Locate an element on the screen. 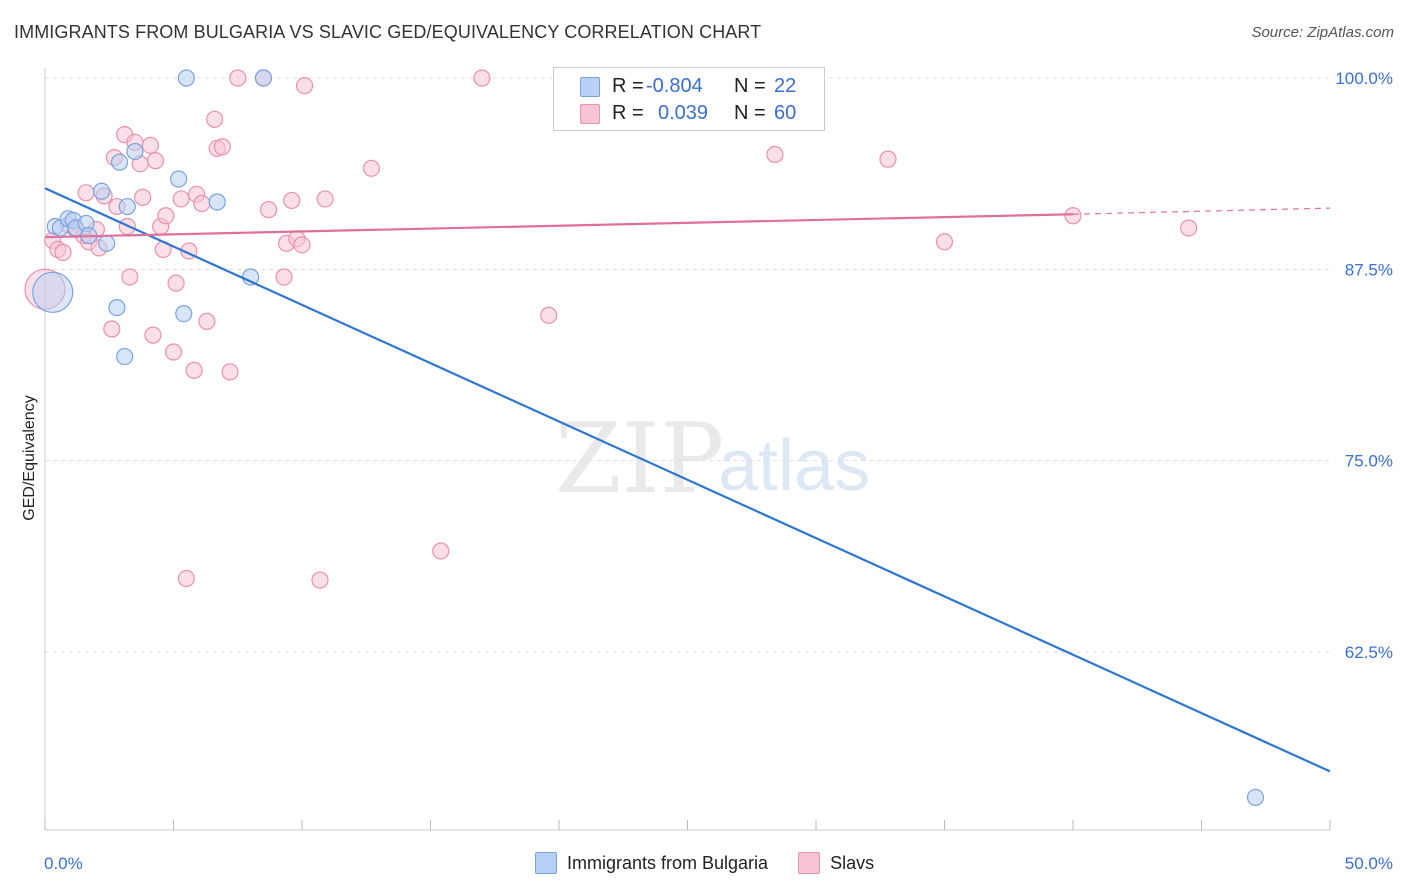  series-swatch-blue is located at coordinates (546, 863).